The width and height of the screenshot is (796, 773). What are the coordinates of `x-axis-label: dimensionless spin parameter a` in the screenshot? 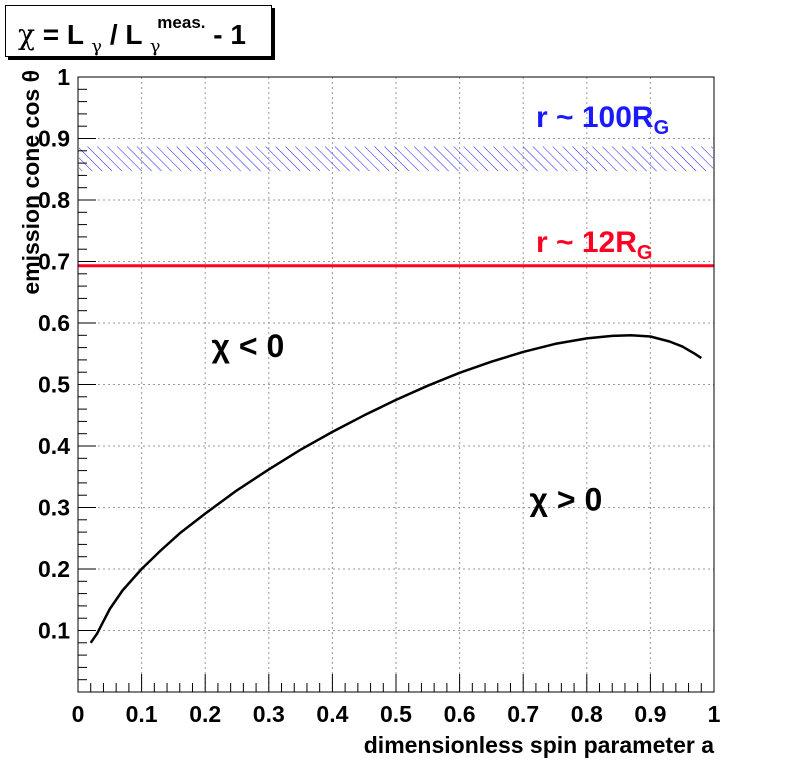 It's located at (539, 745).